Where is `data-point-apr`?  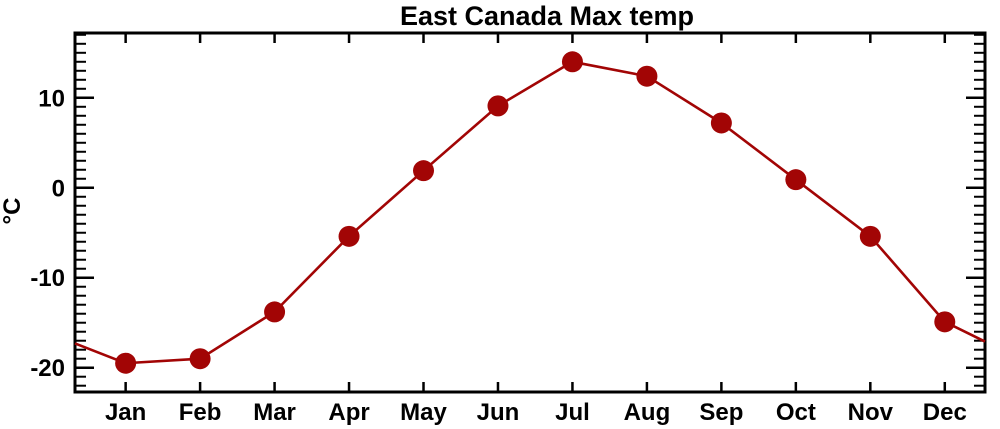
data-point-apr is located at coordinates (349, 236).